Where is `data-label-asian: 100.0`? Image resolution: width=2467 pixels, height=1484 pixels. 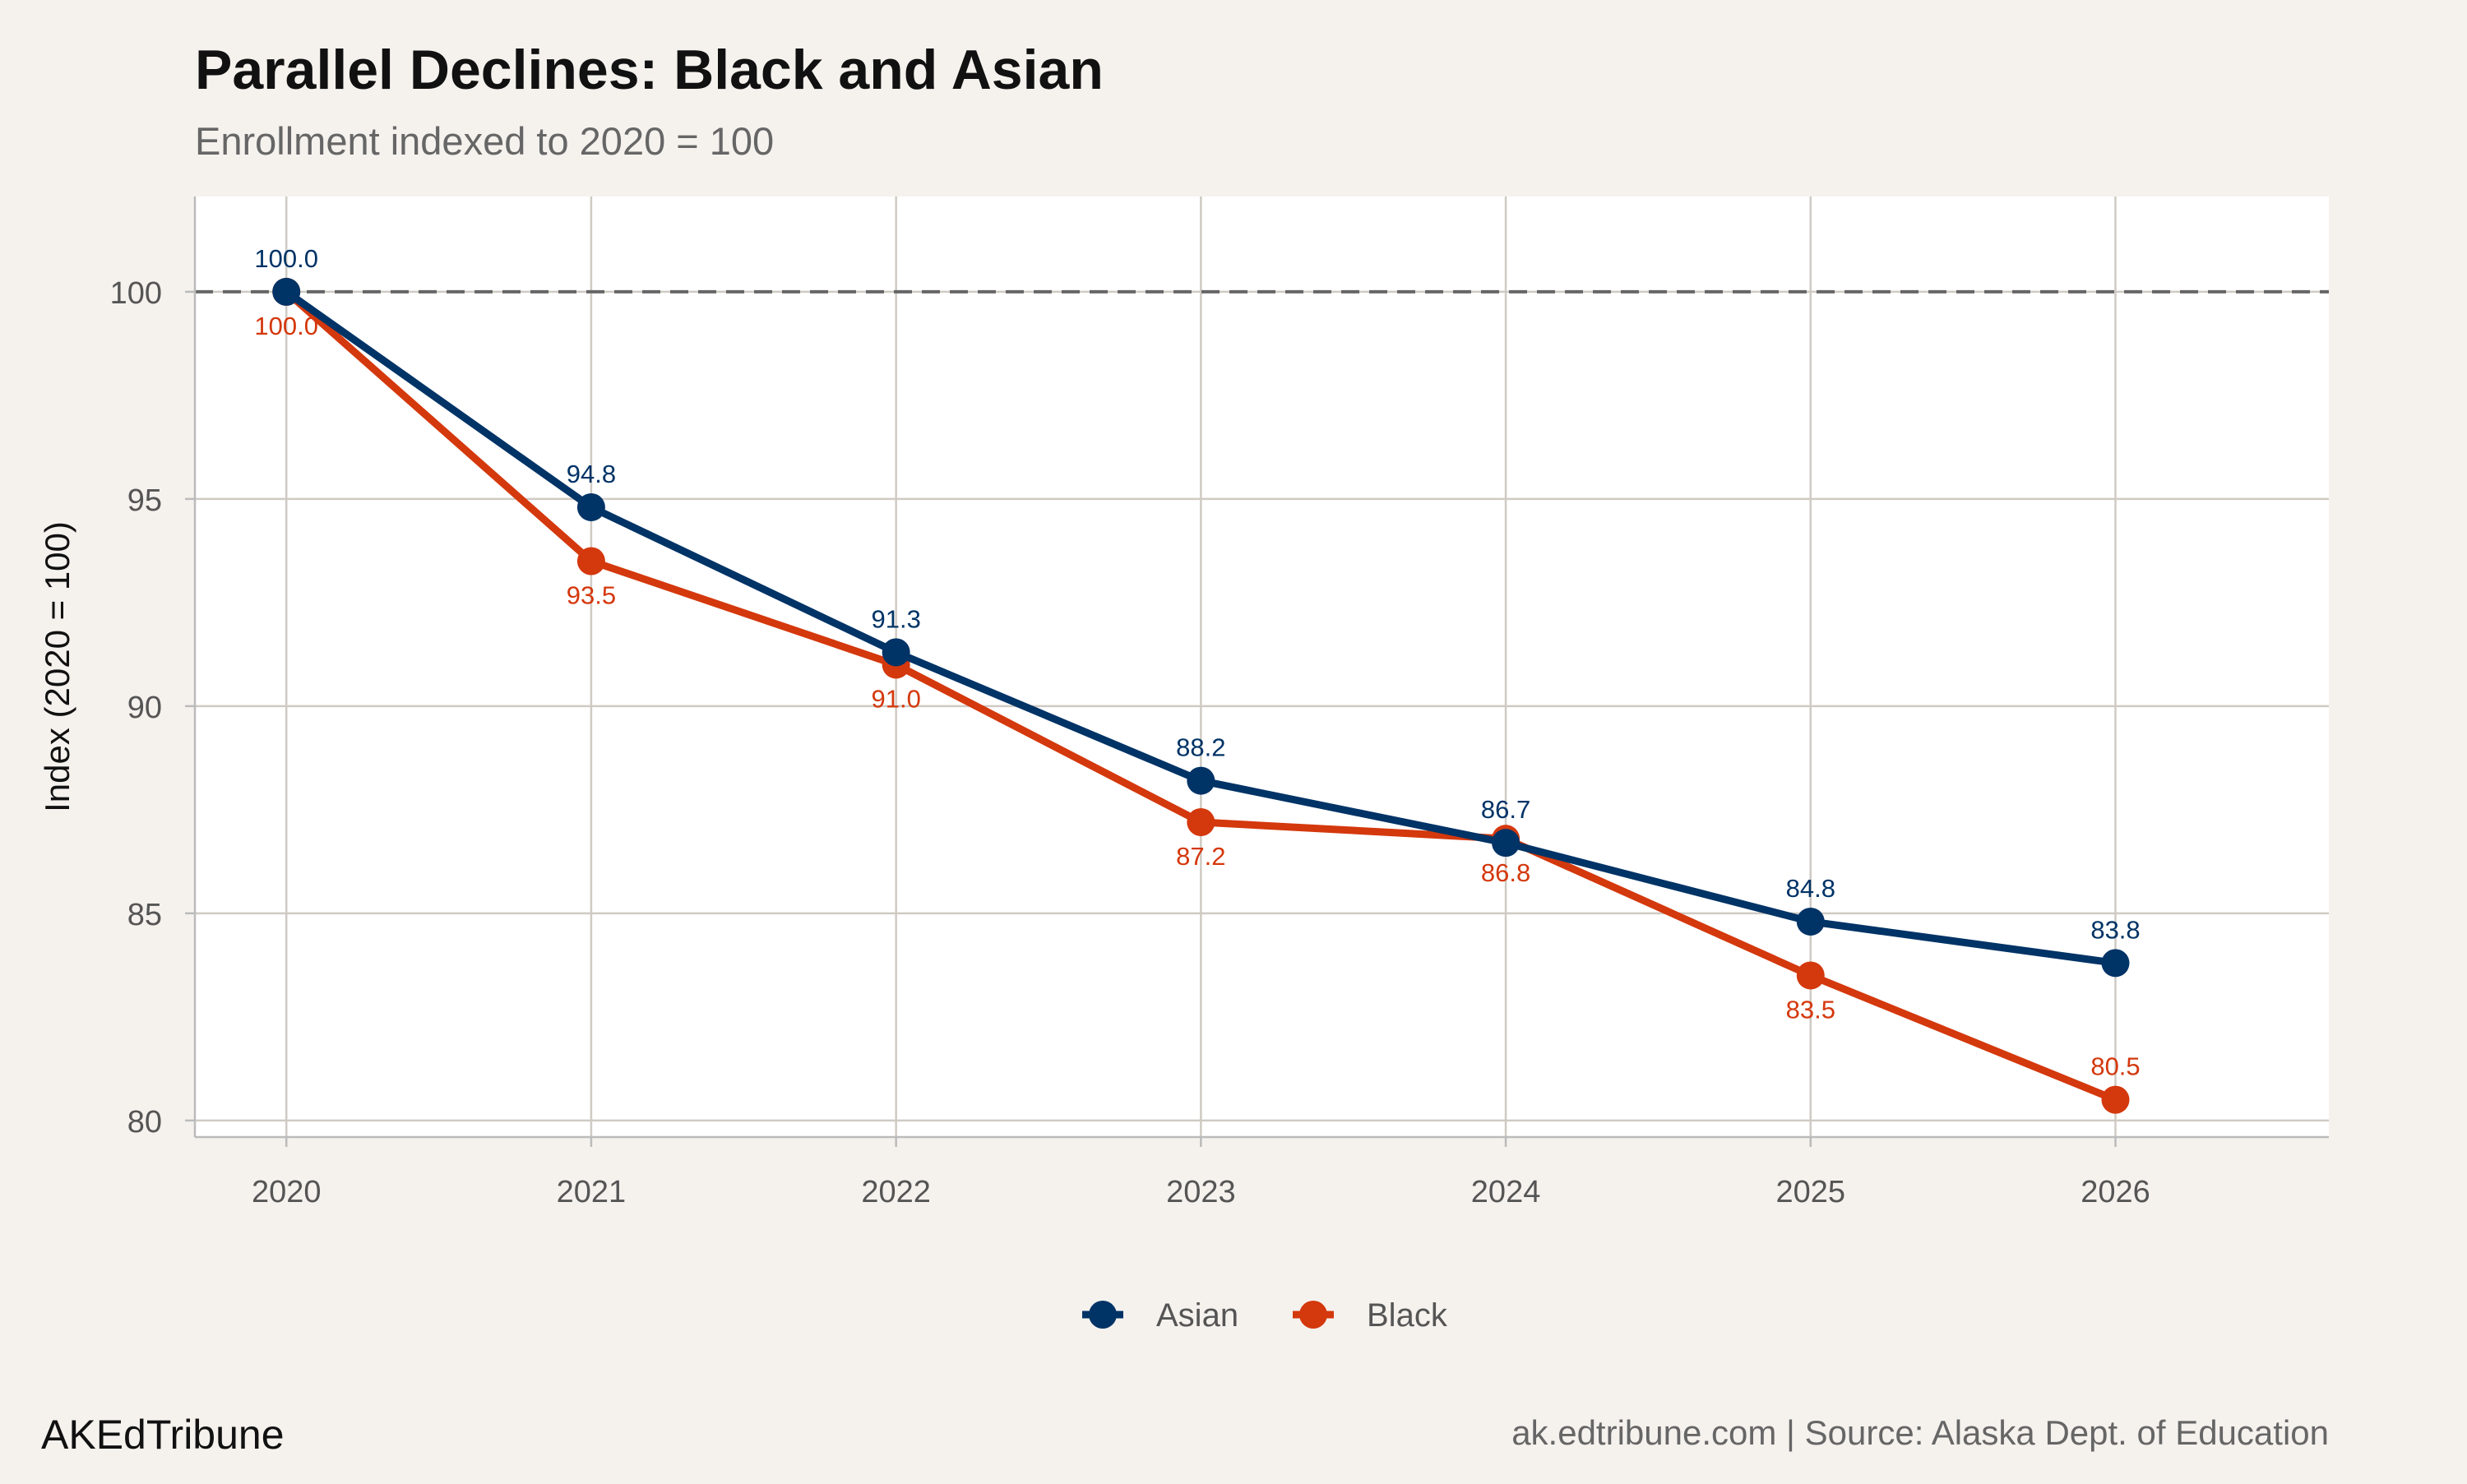 data-label-asian: 100.0 is located at coordinates (286, 259).